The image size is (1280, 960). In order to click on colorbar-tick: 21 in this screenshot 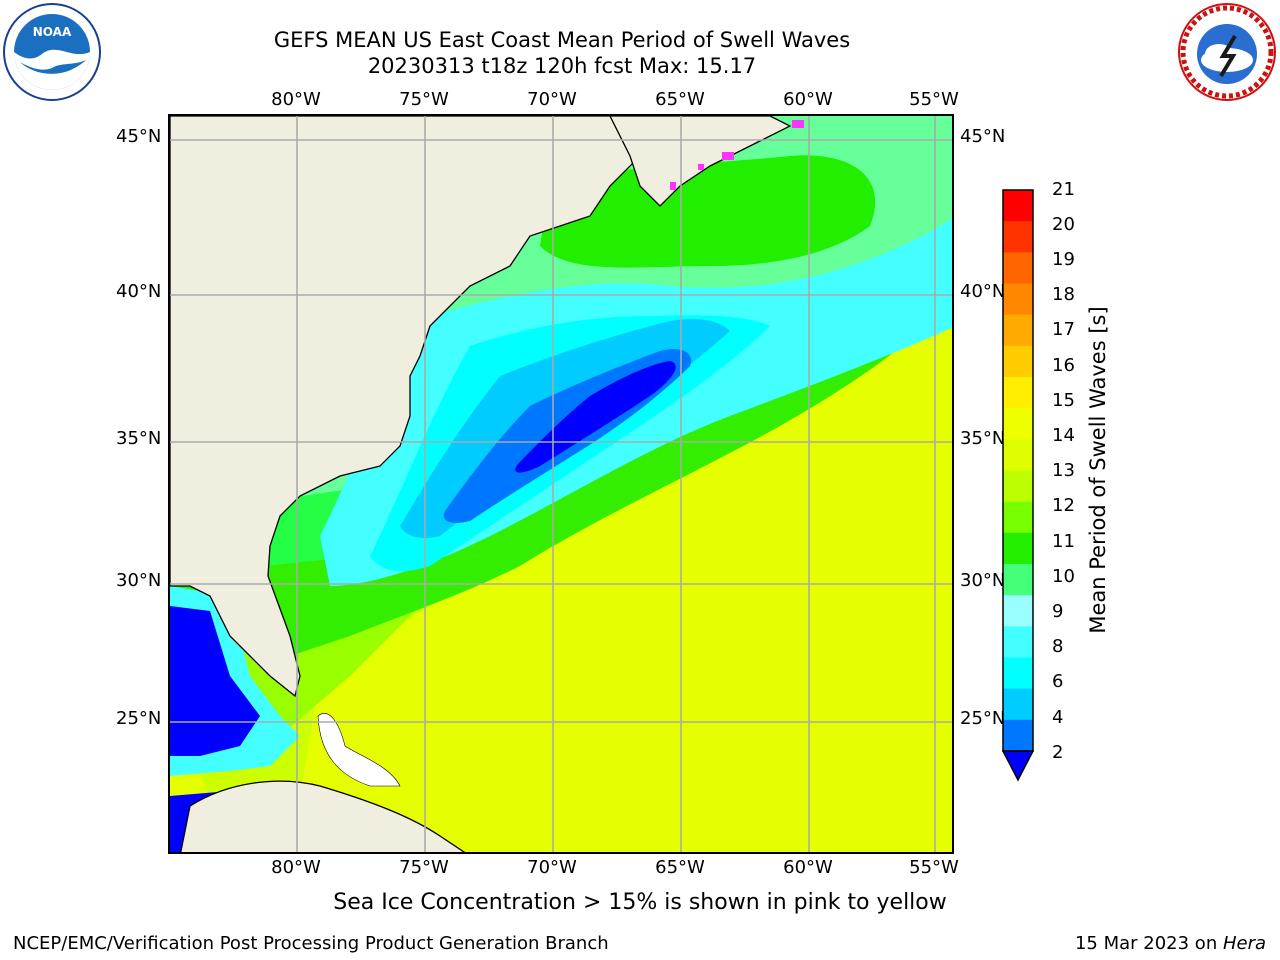, I will do `click(1063, 189)`.